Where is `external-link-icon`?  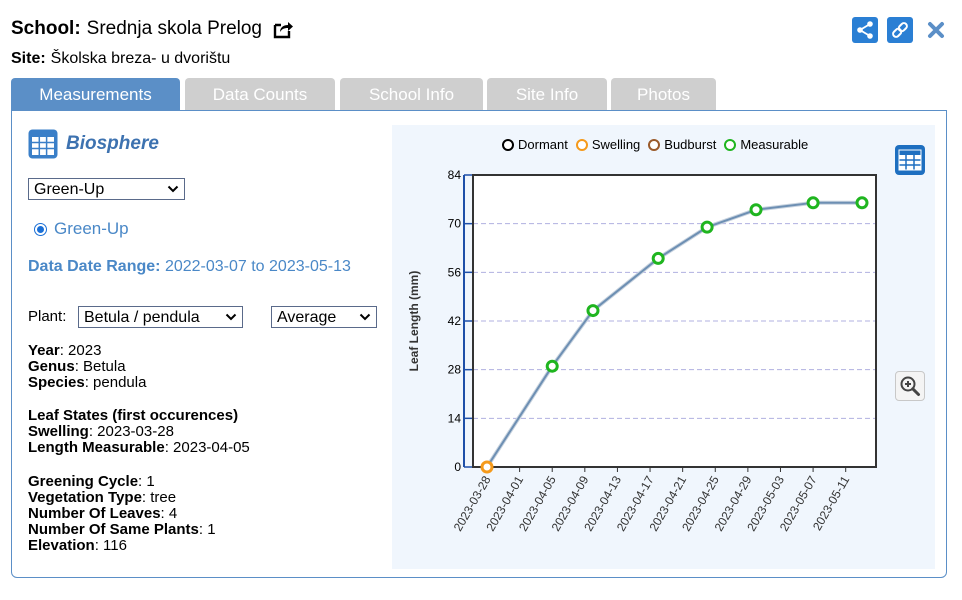 external-link-icon is located at coordinates (283, 29).